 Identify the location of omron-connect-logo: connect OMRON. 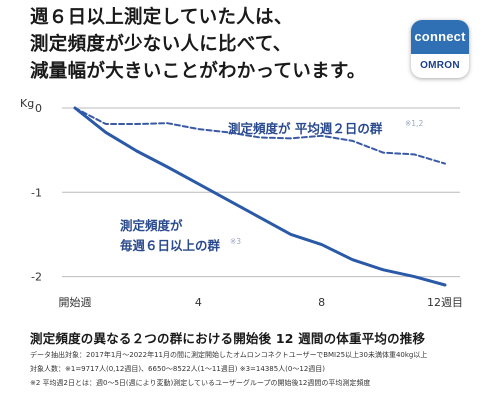
(440, 49).